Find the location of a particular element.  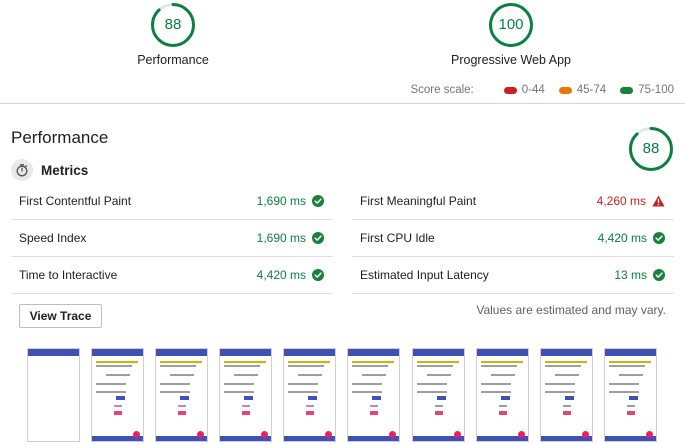

performance-score-value: 88 is located at coordinates (173, 24).